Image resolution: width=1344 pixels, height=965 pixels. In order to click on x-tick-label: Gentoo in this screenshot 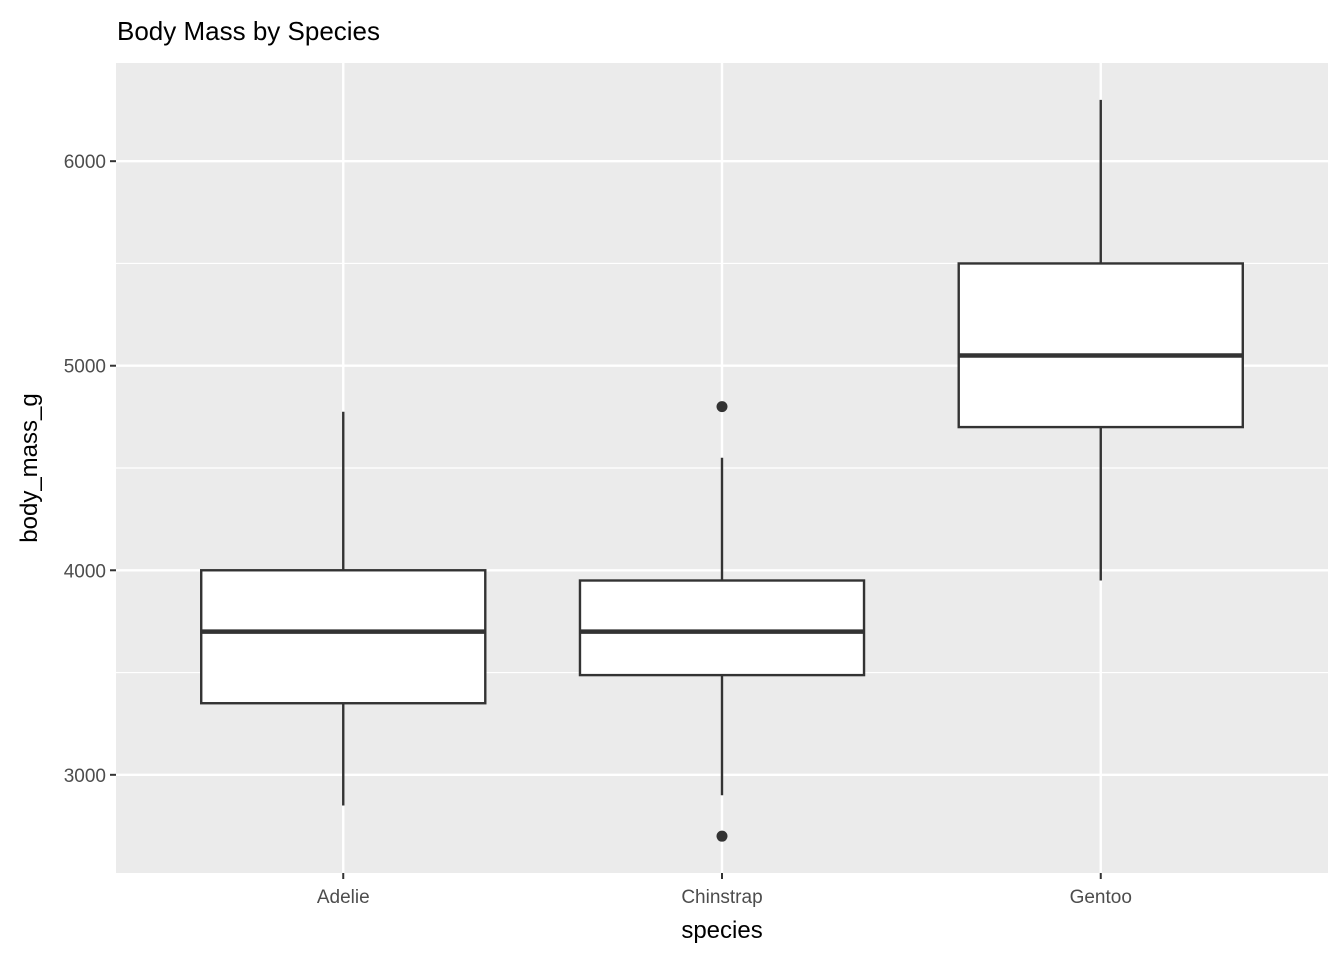, I will do `click(1101, 897)`.